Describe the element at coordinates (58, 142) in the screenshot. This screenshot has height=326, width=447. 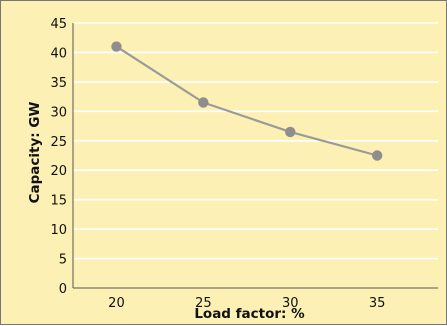
I see `y-tick-label: 25` at that location.